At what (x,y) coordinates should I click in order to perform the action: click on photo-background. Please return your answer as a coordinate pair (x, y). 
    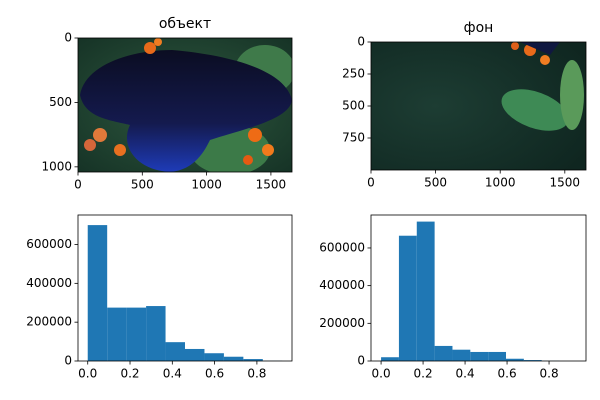
    Looking at the image, I should click on (478, 106).